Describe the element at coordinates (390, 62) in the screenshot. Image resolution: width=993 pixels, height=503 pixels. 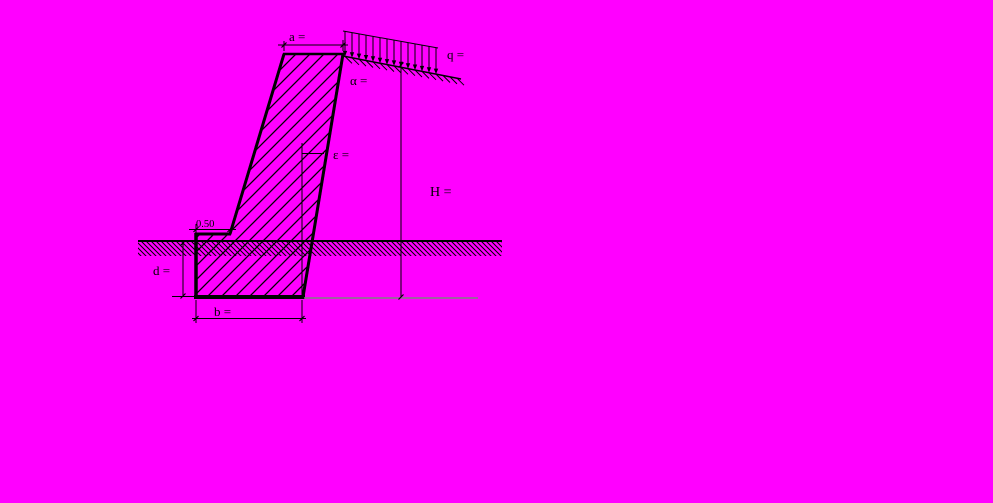
I see `load-arrowheads` at that location.